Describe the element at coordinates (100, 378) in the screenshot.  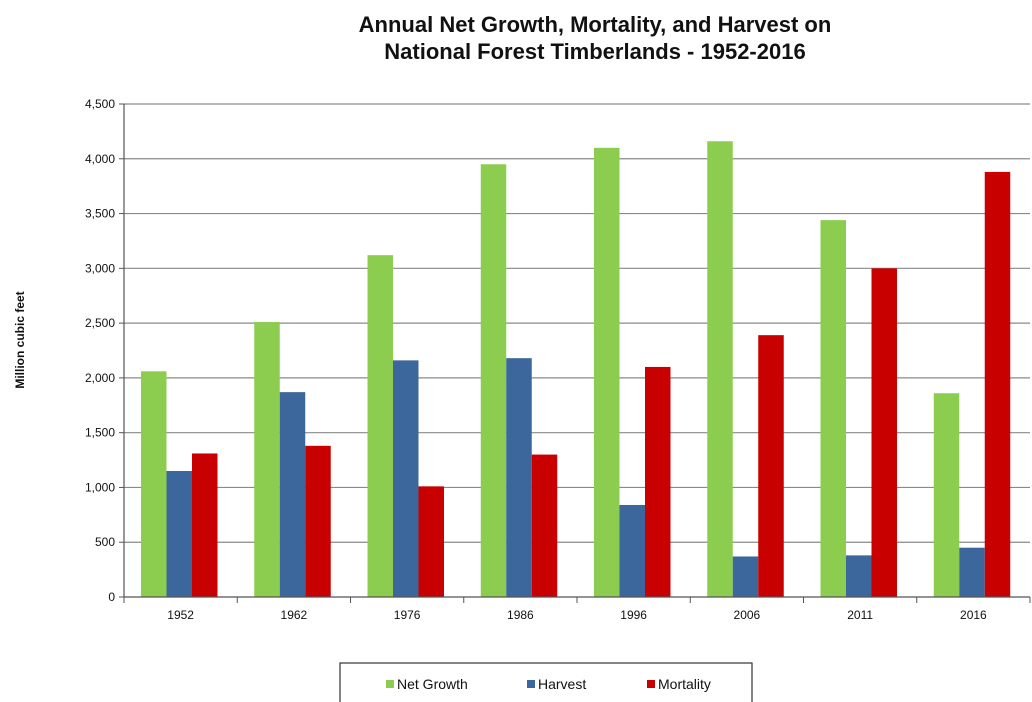
I see `y-tick-label: 2,000` at that location.